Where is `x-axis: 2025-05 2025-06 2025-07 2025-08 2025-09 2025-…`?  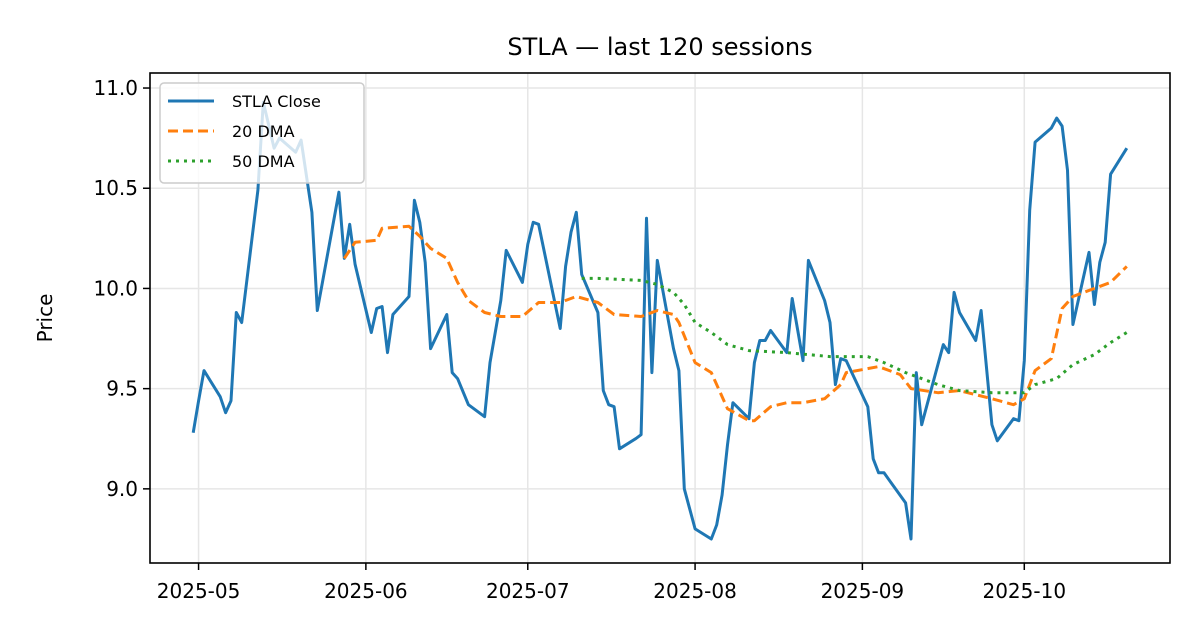
x-axis: 2025-05 2025-06 2025-07 2025-08 2025-09 2025-… is located at coordinates (611, 583).